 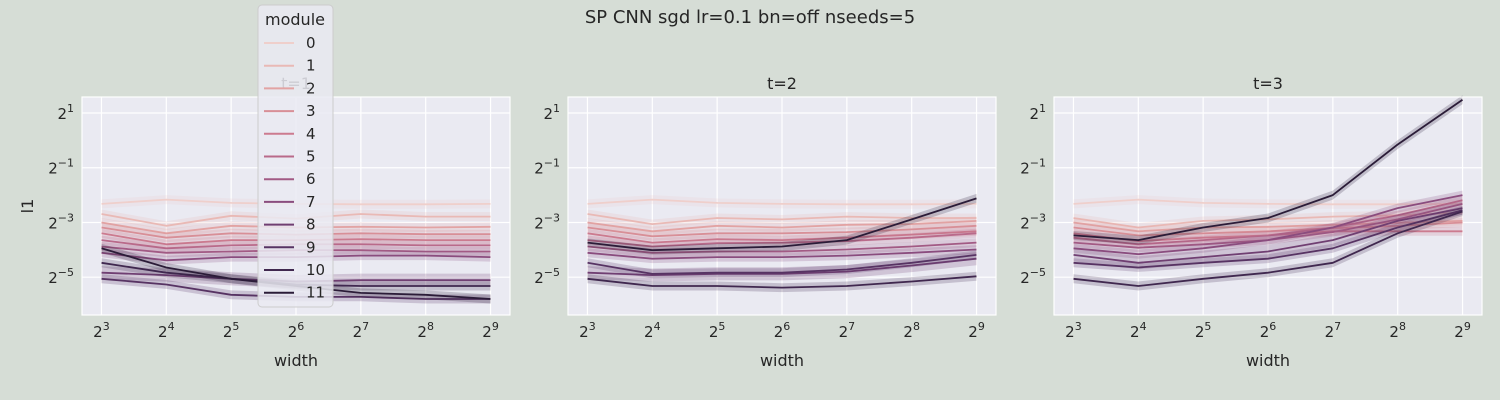 I want to click on legend-label: 9, so click(x=311, y=247).